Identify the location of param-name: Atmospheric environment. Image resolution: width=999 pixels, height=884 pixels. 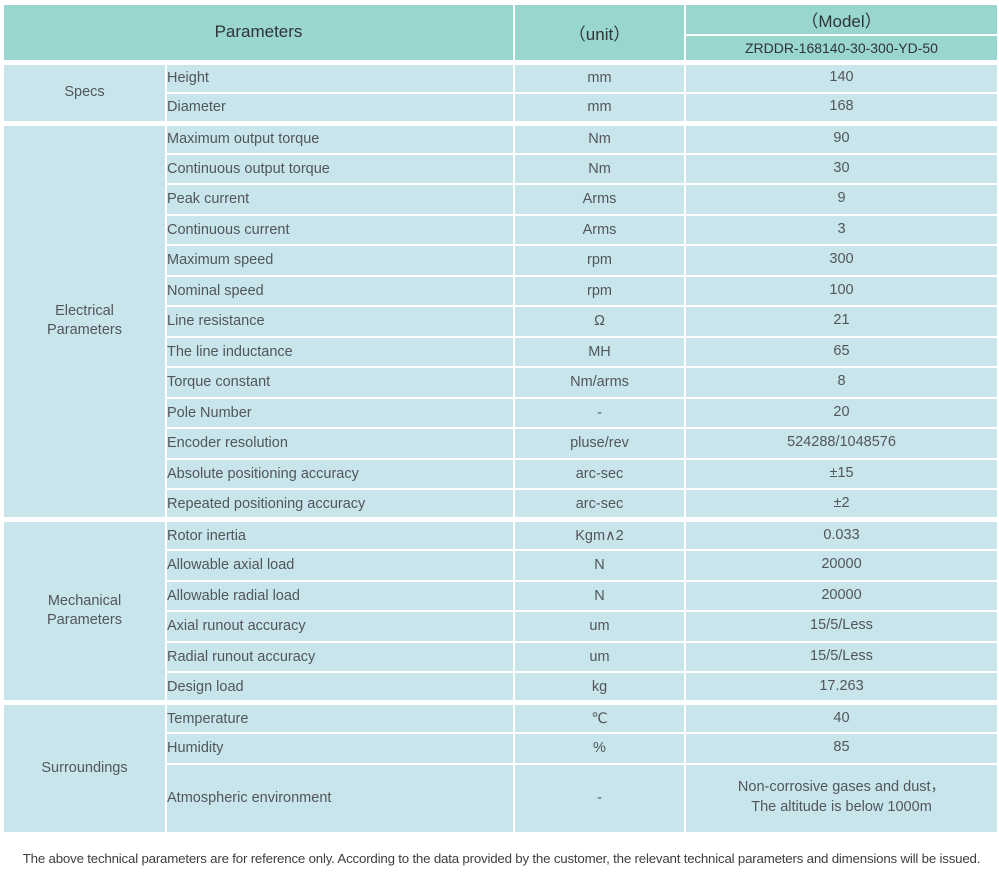
(340, 798).